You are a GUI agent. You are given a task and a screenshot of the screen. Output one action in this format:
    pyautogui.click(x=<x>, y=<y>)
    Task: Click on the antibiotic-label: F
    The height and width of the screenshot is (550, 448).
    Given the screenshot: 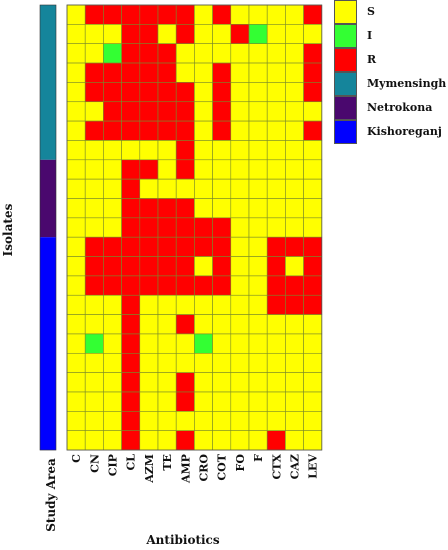 What is the action you would take?
    pyautogui.click(x=258, y=458)
    